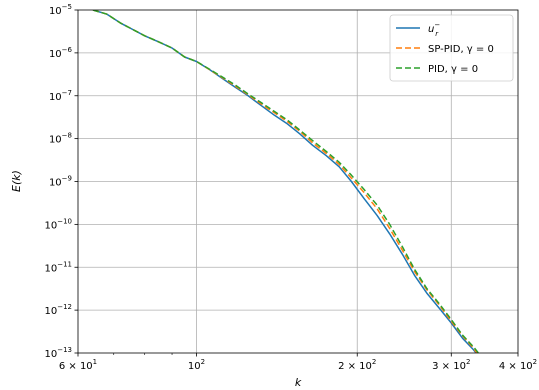  Describe the element at coordinates (58, 353) in the screenshot. I see `y-tick-label: 10⁻¹³` at that location.